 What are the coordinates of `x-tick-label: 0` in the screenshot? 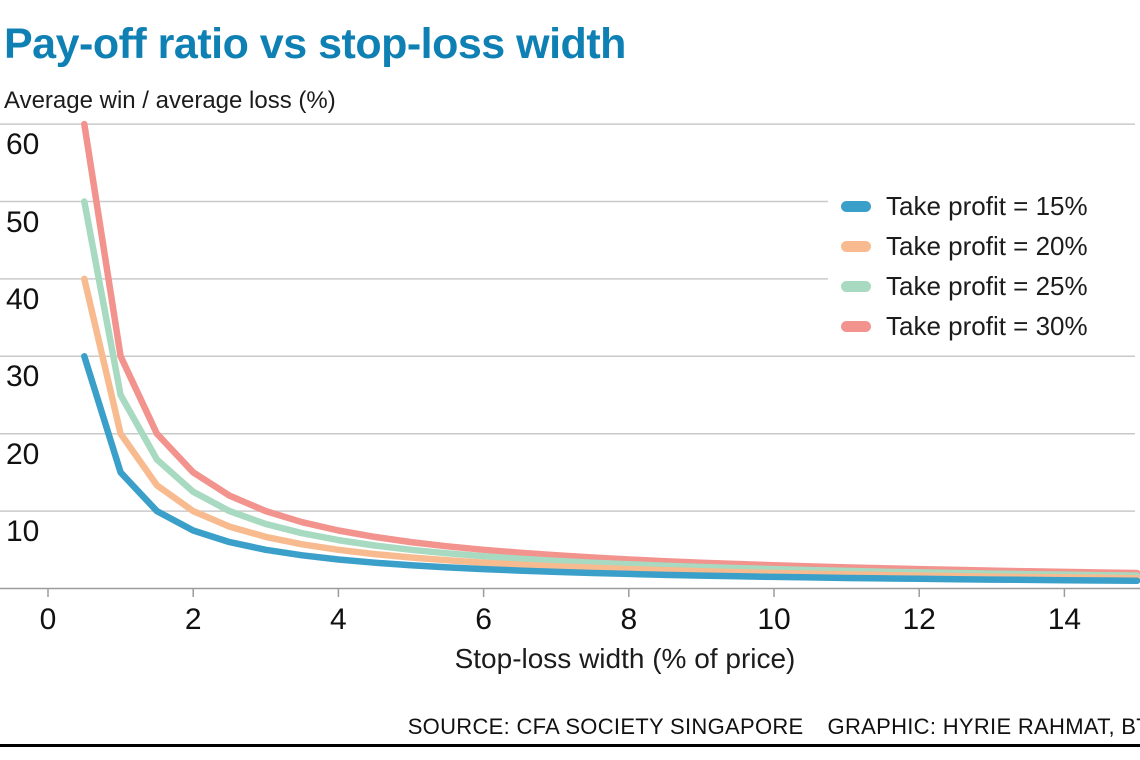 It's located at (48, 619).